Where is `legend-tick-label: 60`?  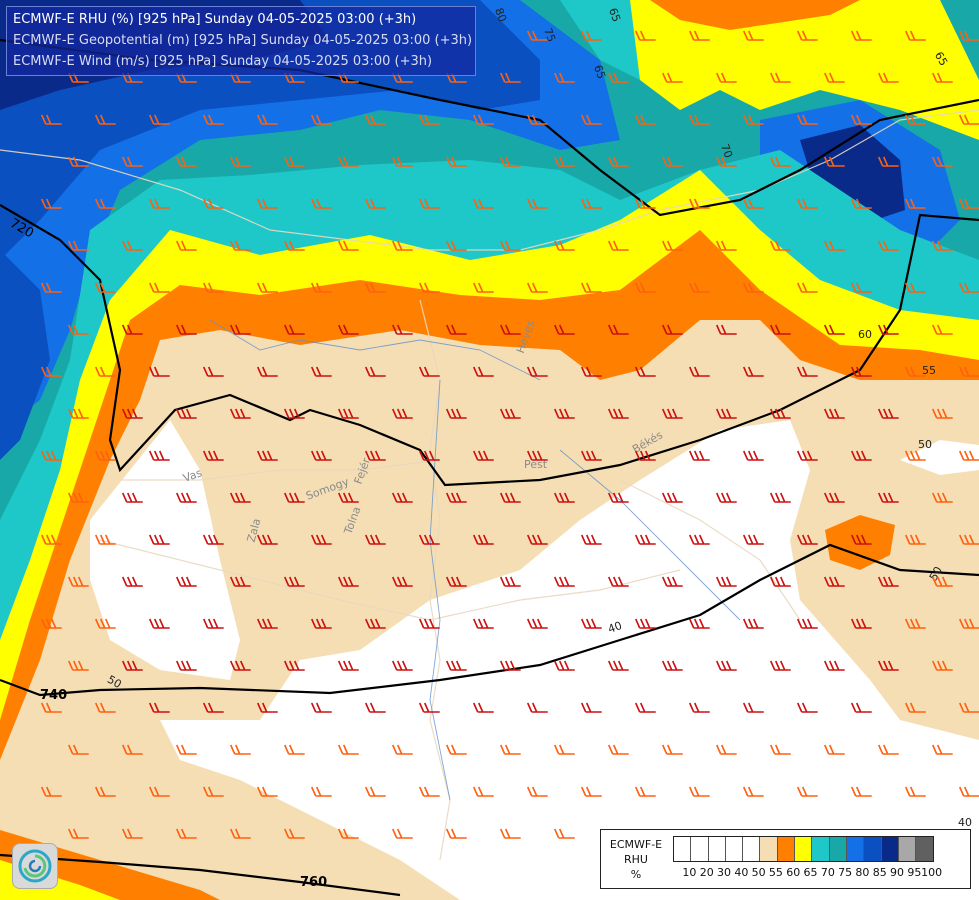
legend-tick-label: 60 is located at coordinates (793, 872).